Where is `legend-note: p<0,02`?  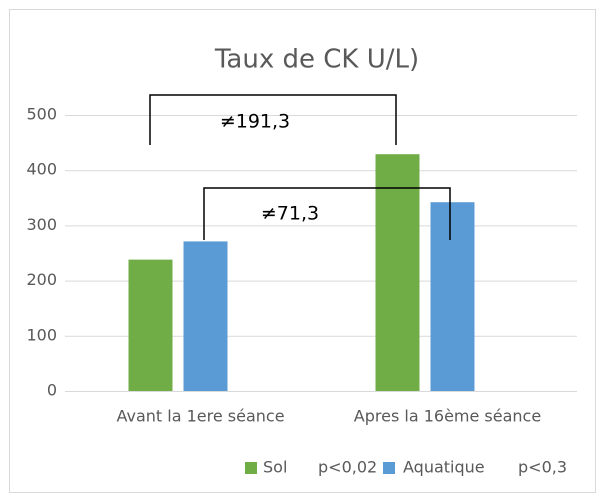
legend-note: p<0,02 is located at coordinates (347, 467).